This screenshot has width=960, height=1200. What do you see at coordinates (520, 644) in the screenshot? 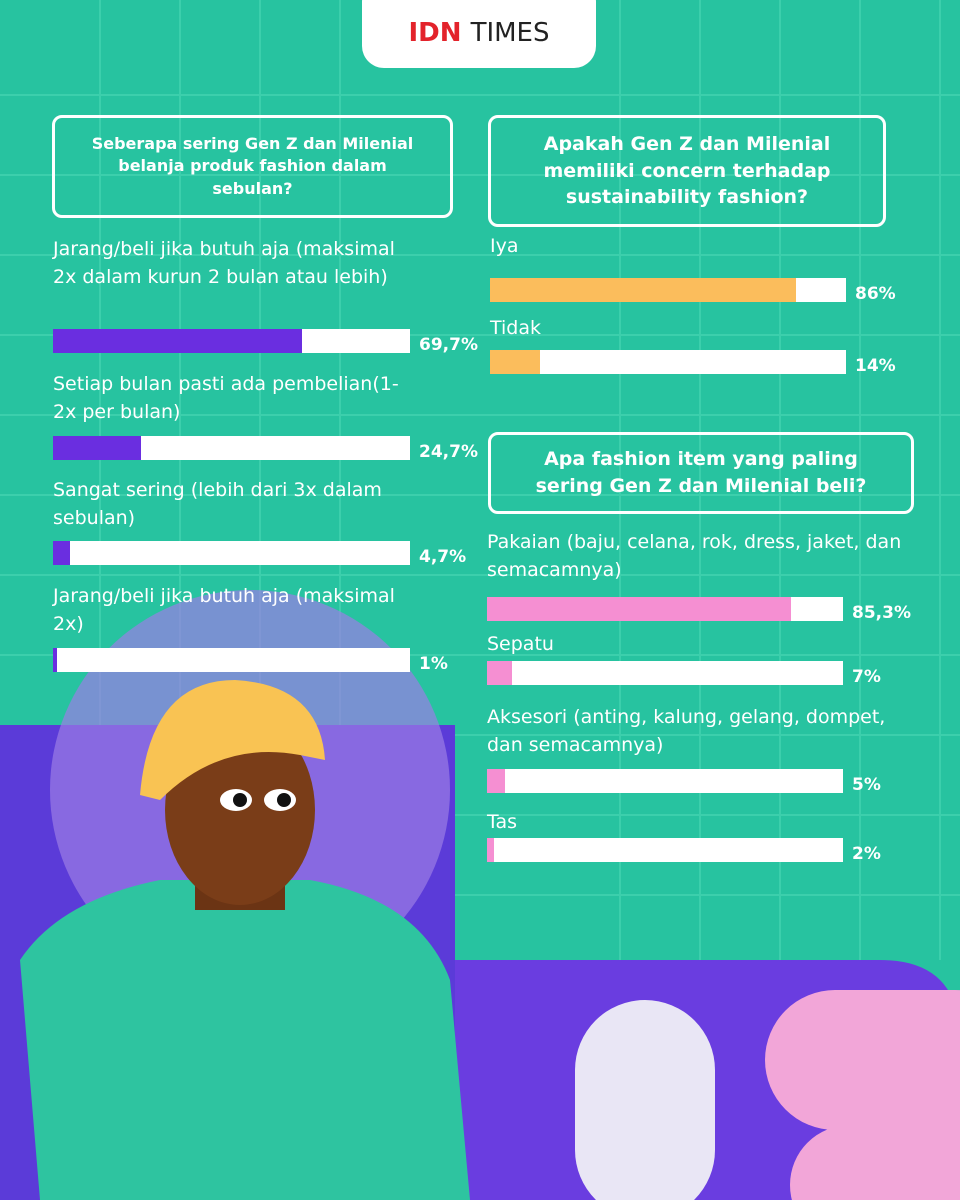
I see `category-label: Sepatu` at bounding box center [520, 644].